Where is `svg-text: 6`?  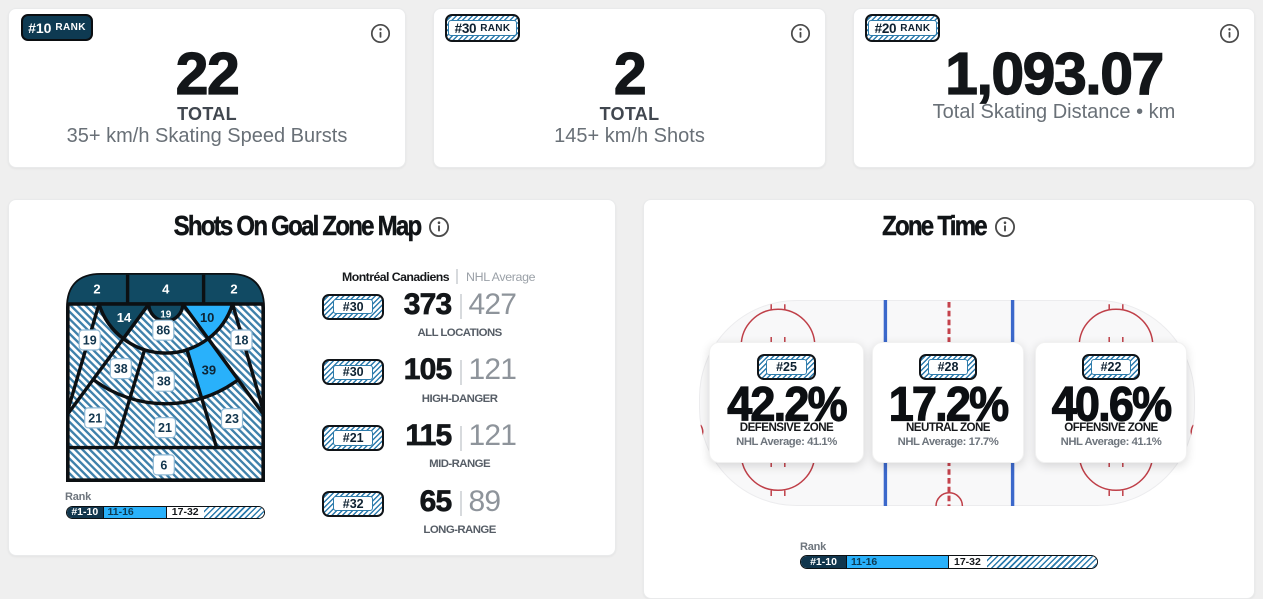
svg-text: 6 is located at coordinates (163, 465).